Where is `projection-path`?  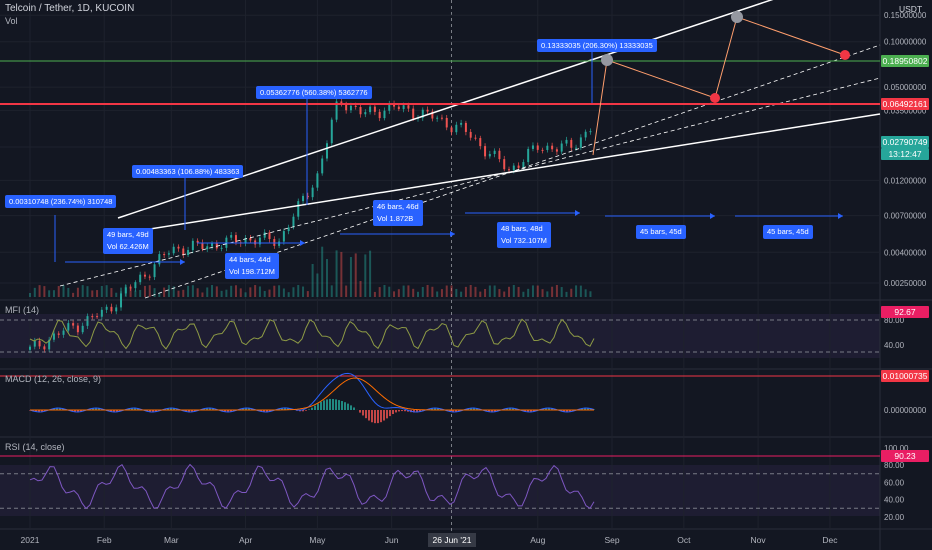
projection-path is located at coordinates (719, 86).